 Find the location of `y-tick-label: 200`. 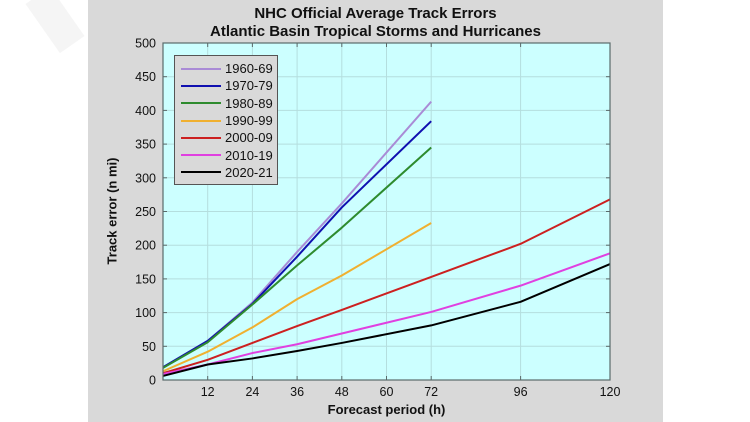

y-tick-label: 200 is located at coordinates (145, 246).